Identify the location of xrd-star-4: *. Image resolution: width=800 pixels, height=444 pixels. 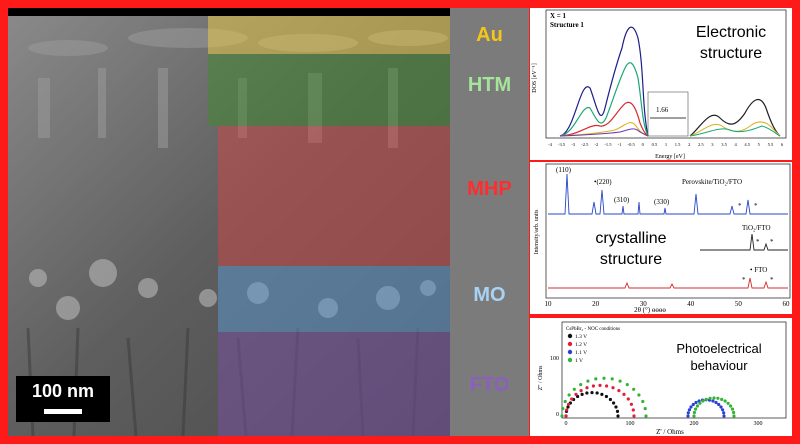
(772, 242).